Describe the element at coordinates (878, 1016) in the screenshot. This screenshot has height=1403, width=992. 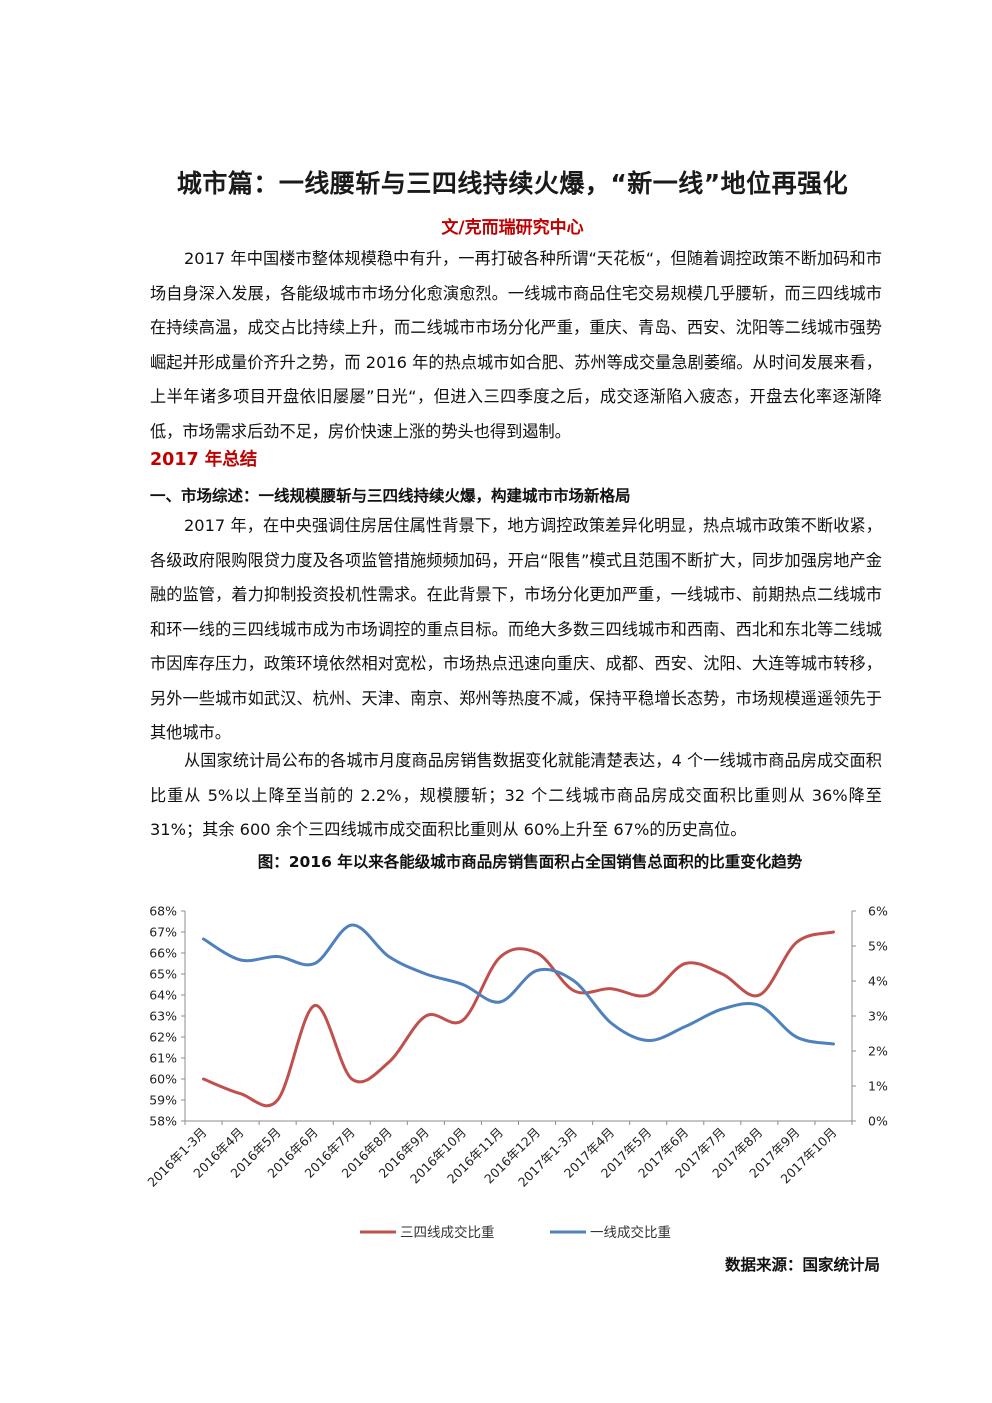
I see `y-right-tick-label: 3%` at that location.